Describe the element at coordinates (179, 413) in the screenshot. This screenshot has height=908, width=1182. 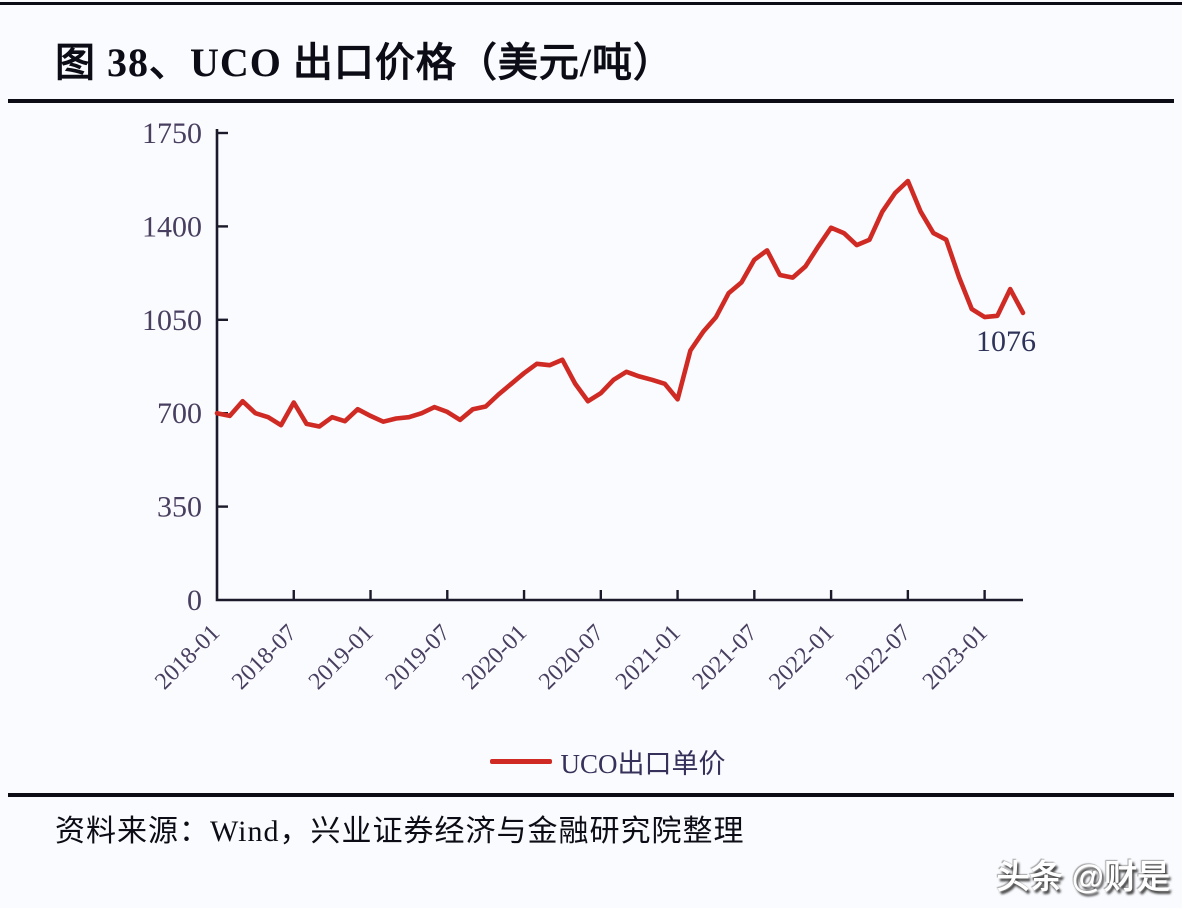
I see `y-tick-label: 700` at that location.